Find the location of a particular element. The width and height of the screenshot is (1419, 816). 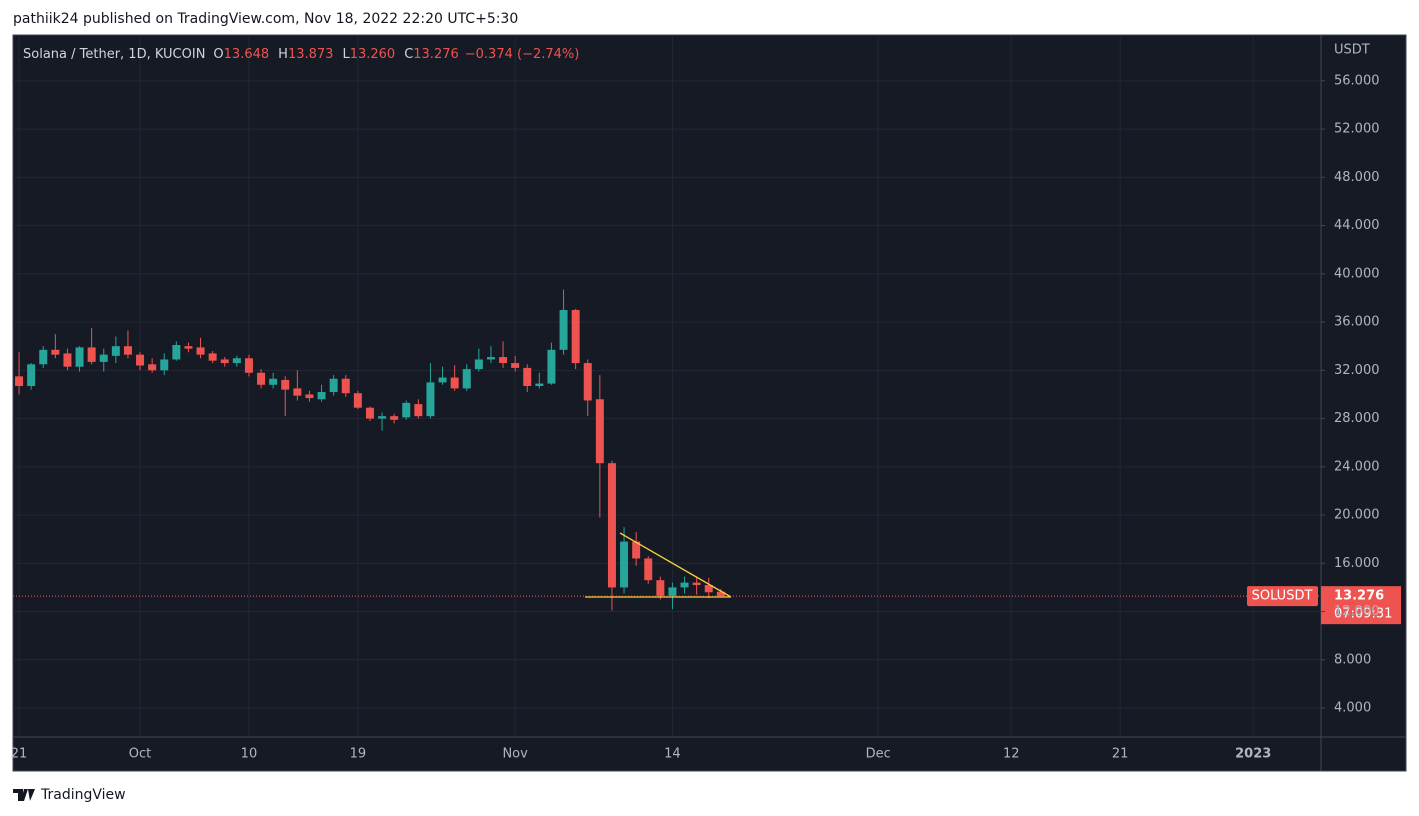

y-tick-label: 44.000 is located at coordinates (1357, 225).